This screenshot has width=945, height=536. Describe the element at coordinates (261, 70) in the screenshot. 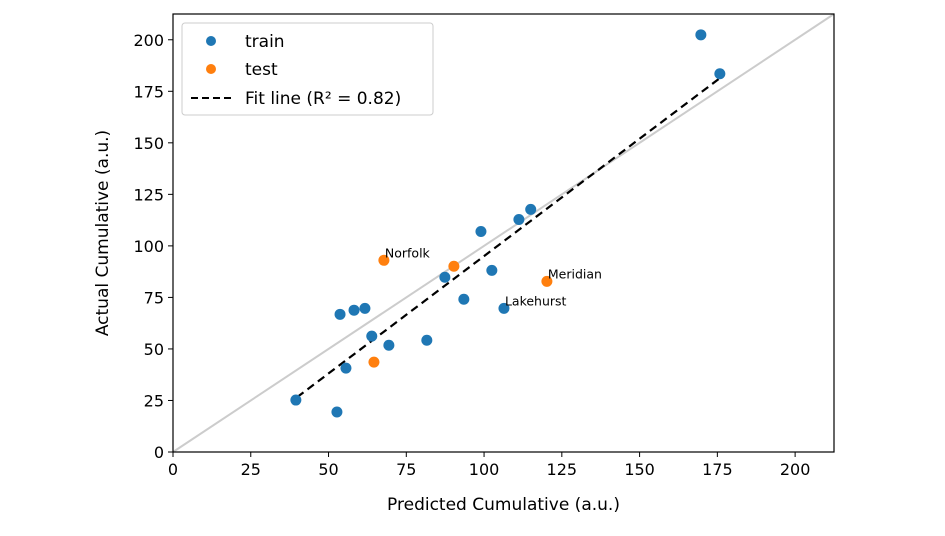

I see `legend-test-label: test` at that location.